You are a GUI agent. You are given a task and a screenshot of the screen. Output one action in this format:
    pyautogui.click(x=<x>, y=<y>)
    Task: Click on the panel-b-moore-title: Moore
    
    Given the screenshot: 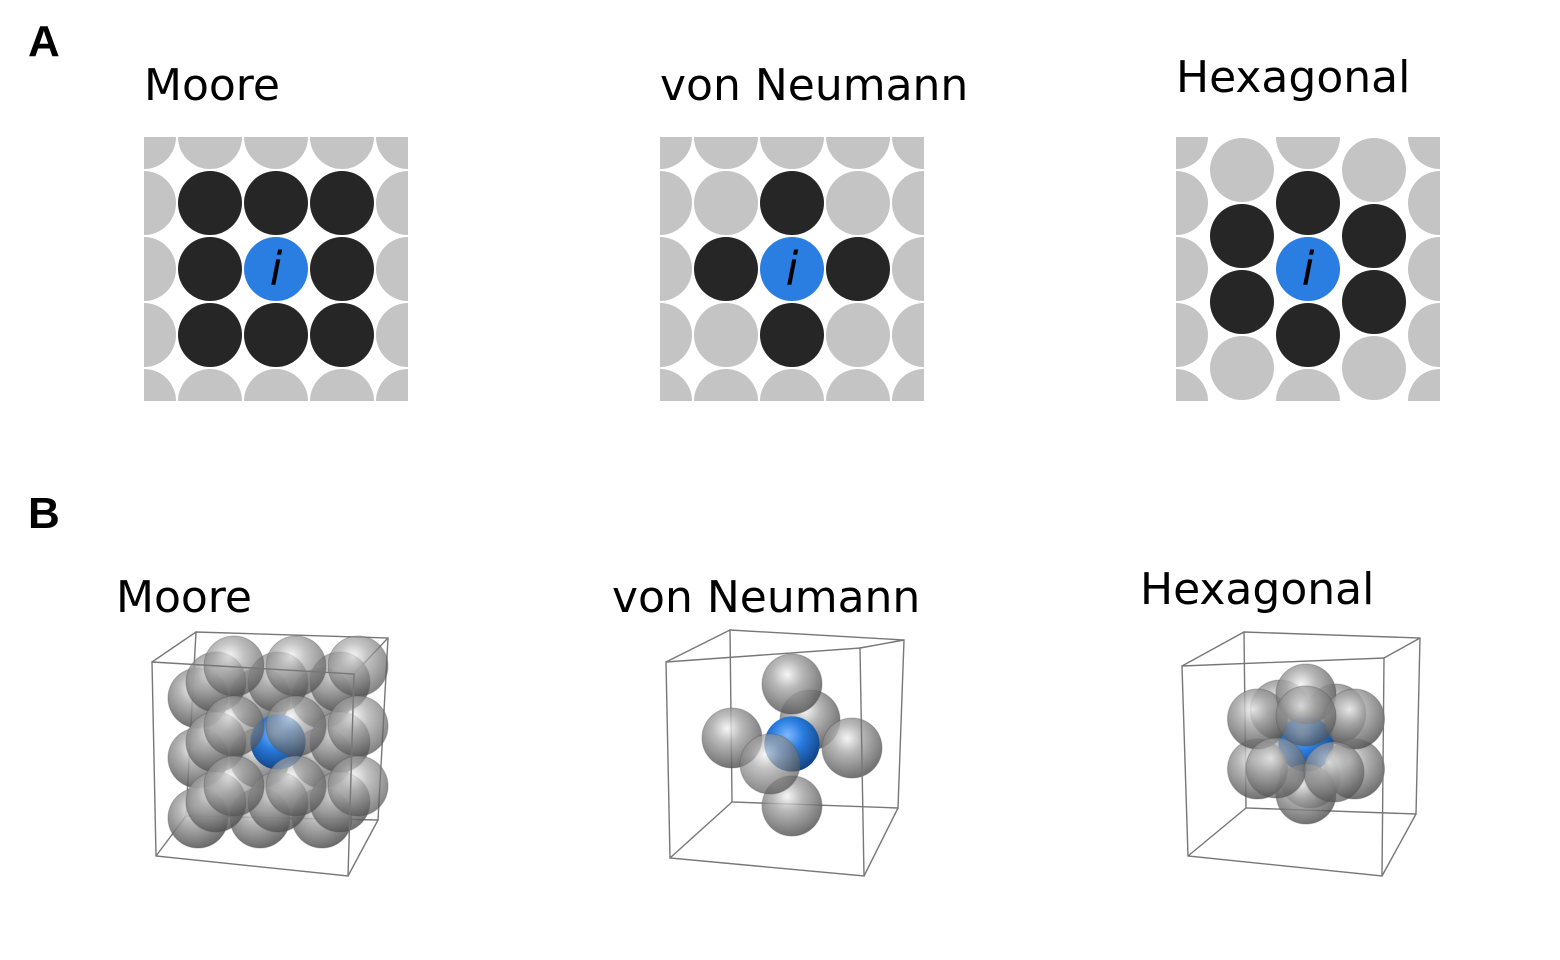 What is the action you would take?
    pyautogui.click(x=184, y=597)
    